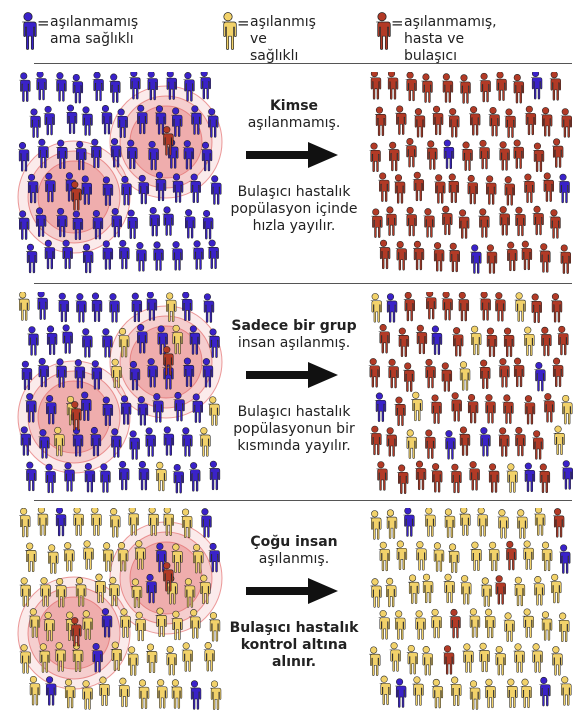 The width and height of the screenshot is (588, 723). What do you see at coordinates (294, 115) in the screenshot?
I see `scenario-heading: Kimse aşılanmamış.` at bounding box center [294, 115].